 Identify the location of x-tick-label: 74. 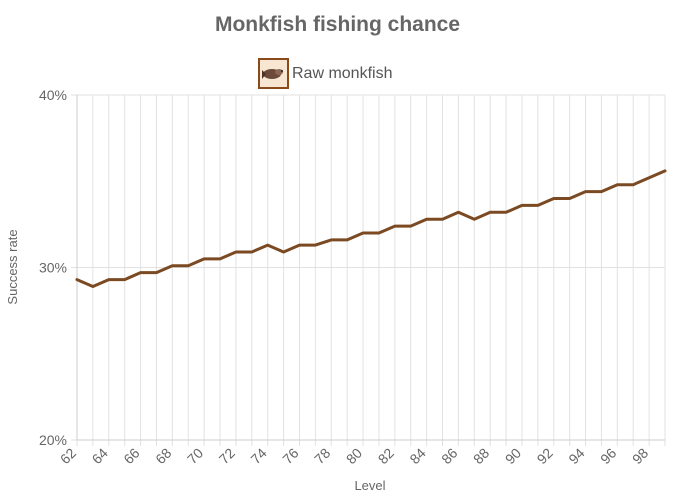
(258, 456).